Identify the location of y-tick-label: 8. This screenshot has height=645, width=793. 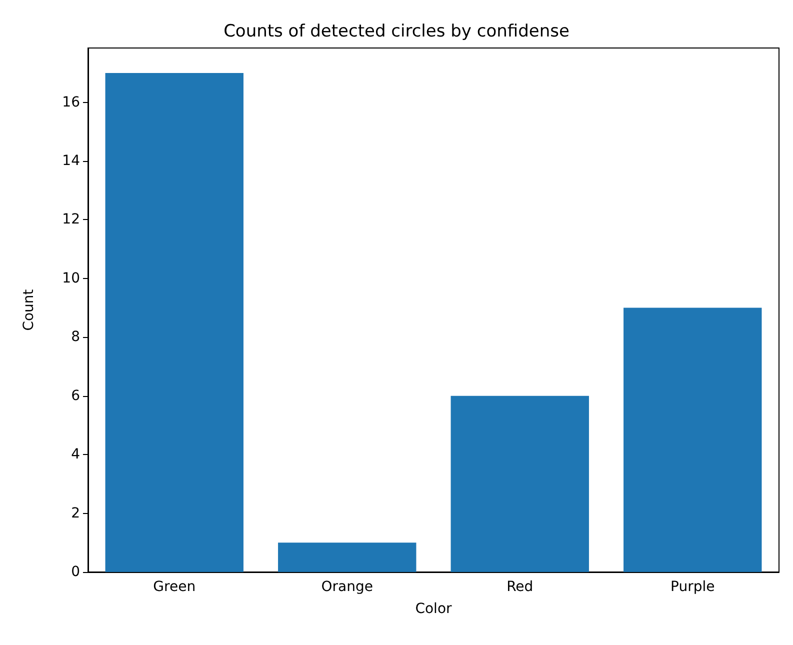
(75, 337).